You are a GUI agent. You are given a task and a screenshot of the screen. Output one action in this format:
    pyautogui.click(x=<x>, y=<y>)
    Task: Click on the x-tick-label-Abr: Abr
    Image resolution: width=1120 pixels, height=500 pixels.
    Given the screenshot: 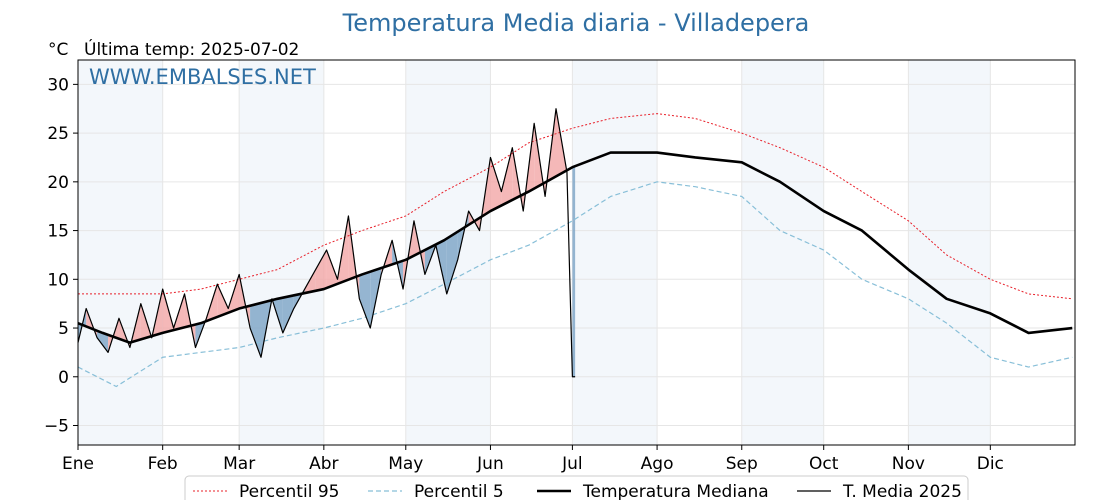 What is the action you would take?
    pyautogui.click(x=323, y=464)
    